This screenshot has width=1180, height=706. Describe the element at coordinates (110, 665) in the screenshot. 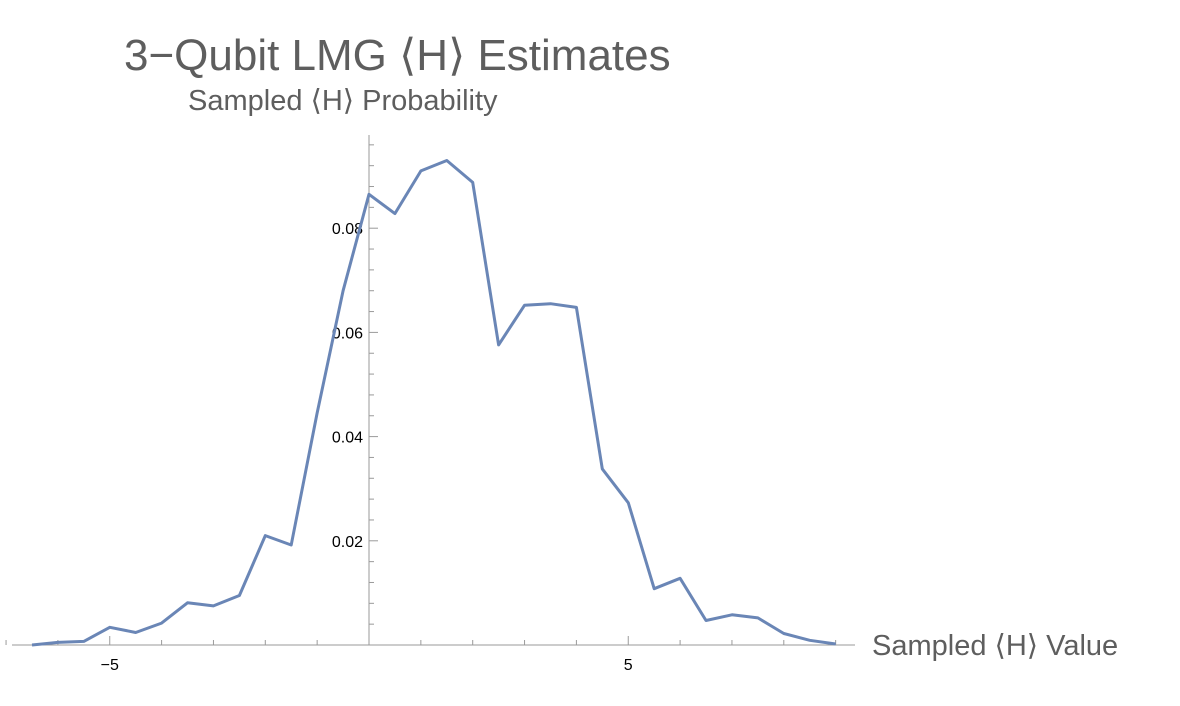

I see `x-tick-label: −5` at that location.